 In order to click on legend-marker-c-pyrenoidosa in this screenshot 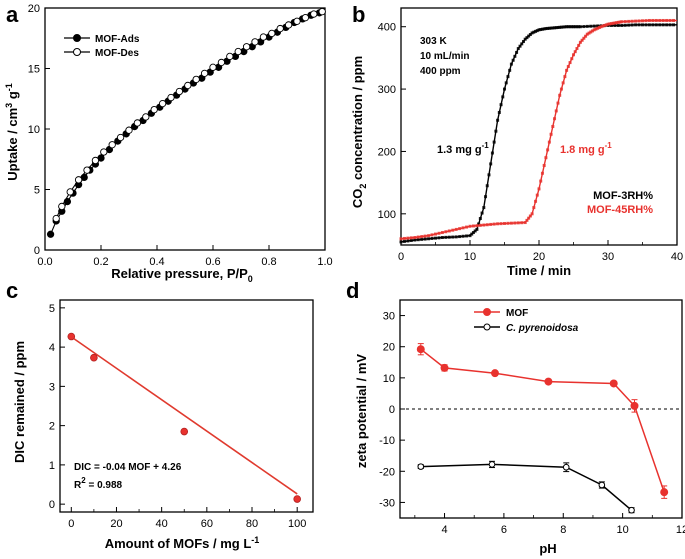, I will do `click(487, 327)`.